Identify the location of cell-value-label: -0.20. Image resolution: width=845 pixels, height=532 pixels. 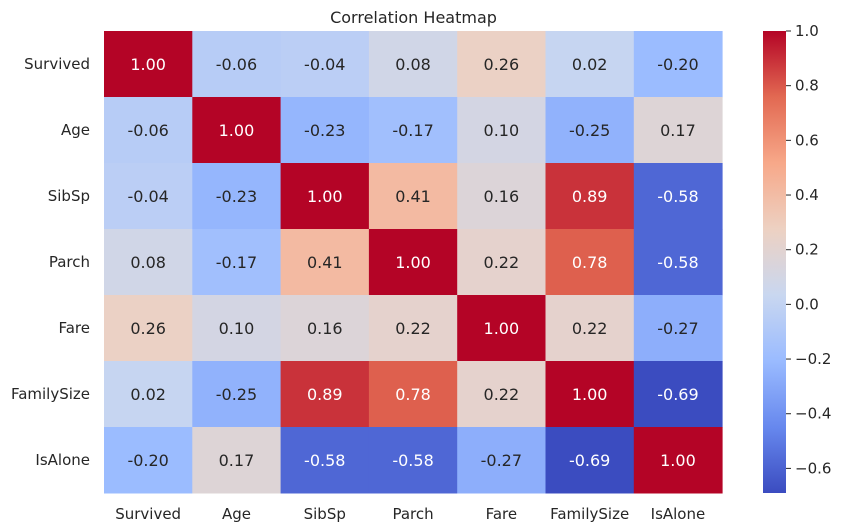
(147, 460).